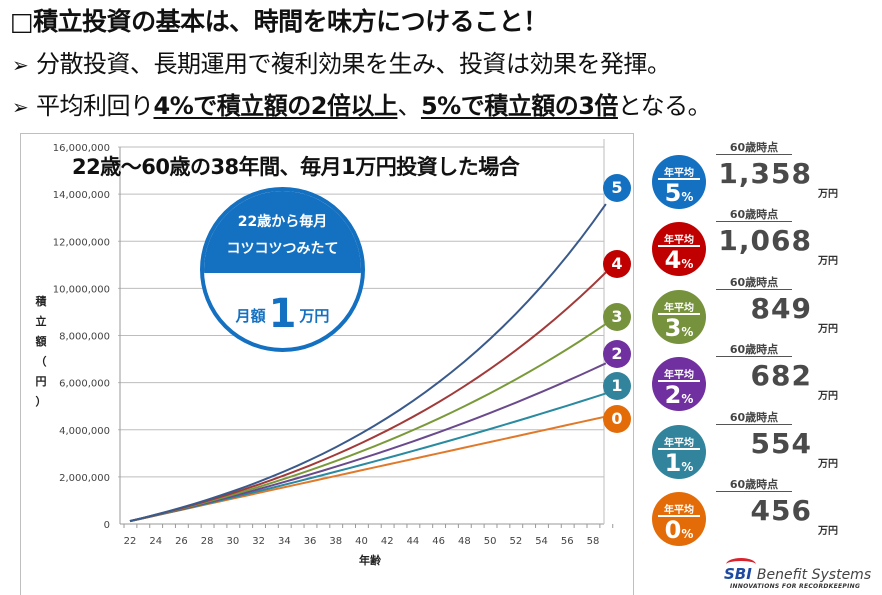  What do you see at coordinates (781, 375) in the screenshot?
I see `amount-at-60: 682` at bounding box center [781, 375].